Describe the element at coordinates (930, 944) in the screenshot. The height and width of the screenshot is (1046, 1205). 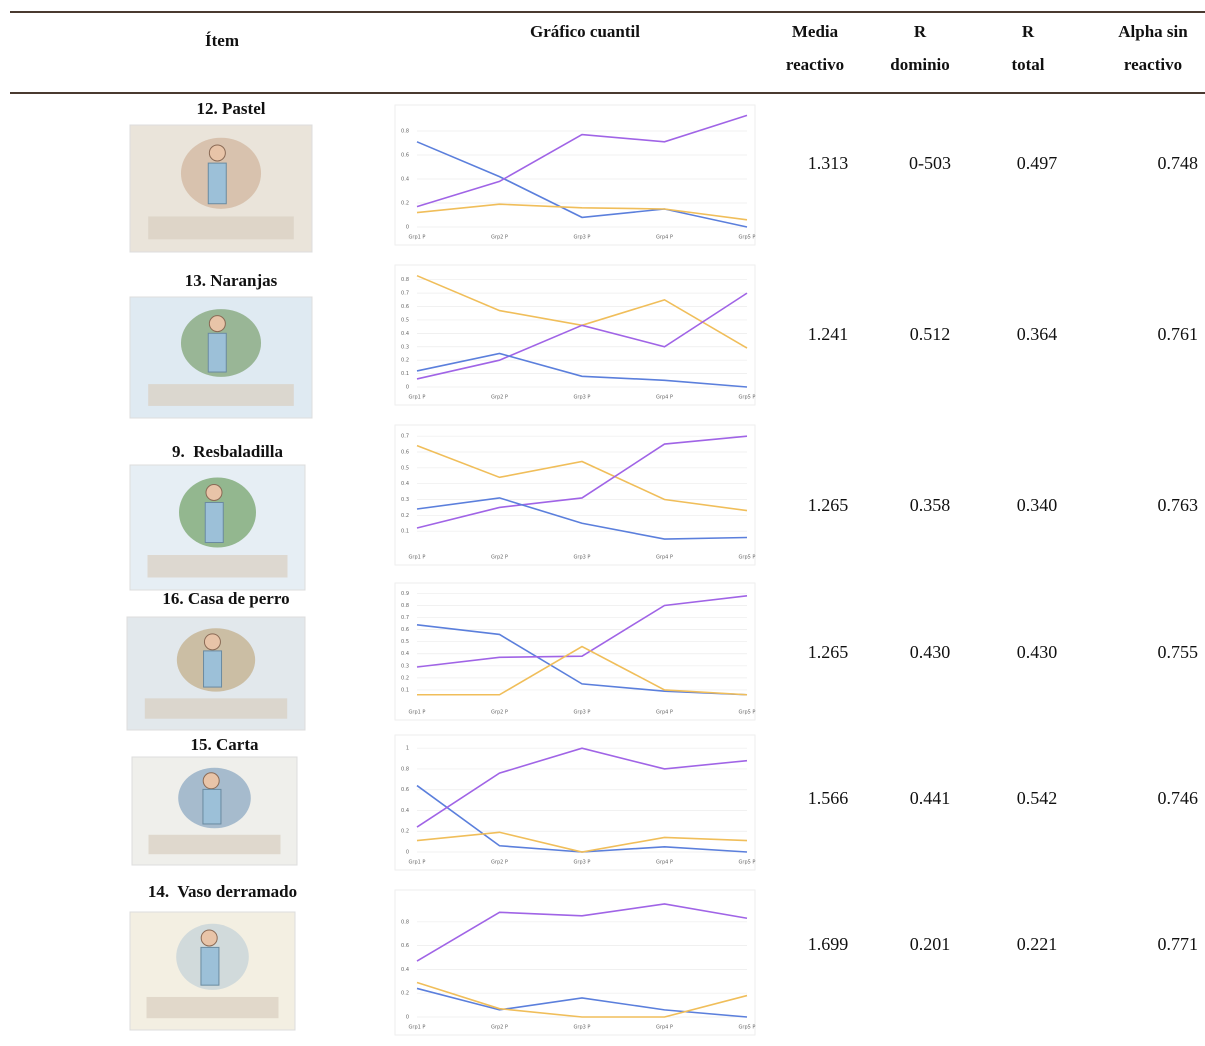
I see `cell-value: 0.201` at that location.